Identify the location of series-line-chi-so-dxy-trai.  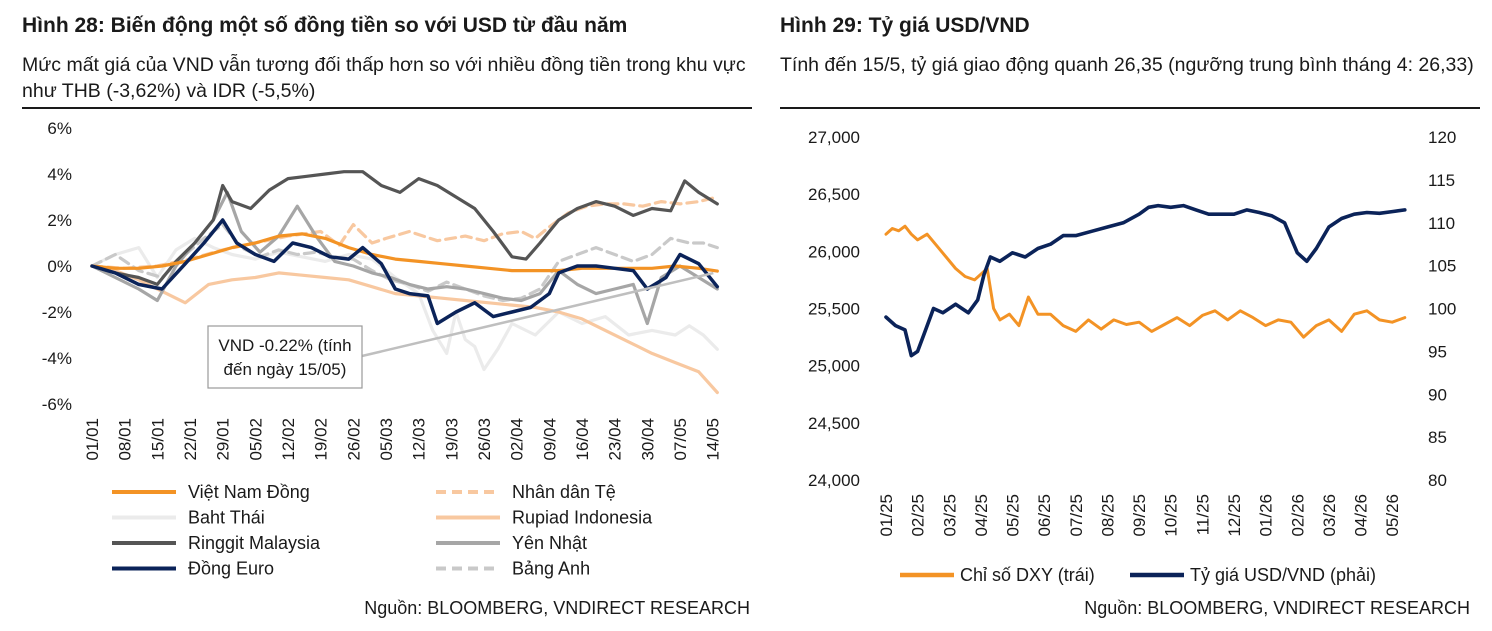
(1145, 281).